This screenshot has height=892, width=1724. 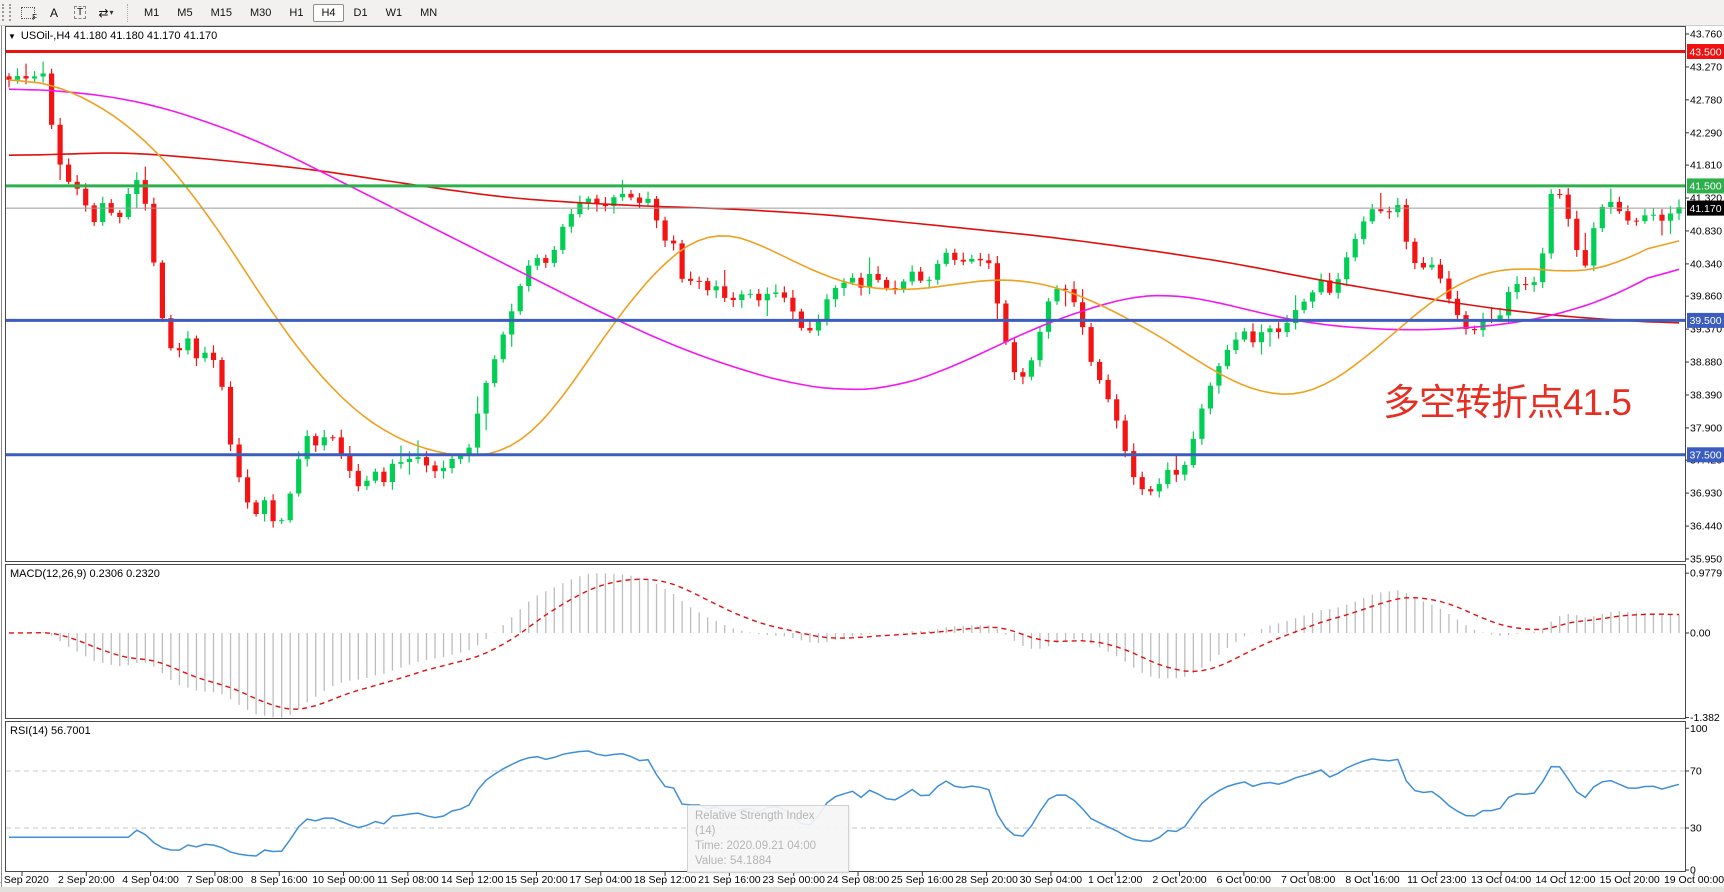 What do you see at coordinates (1696, 772) in the screenshot?
I see `rsi-tick-label: 70` at bounding box center [1696, 772].